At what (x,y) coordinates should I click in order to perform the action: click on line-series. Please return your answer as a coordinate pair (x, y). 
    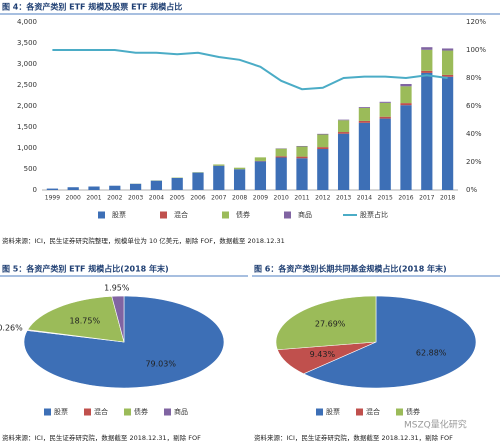
    Looking at the image, I should click on (250, 70).